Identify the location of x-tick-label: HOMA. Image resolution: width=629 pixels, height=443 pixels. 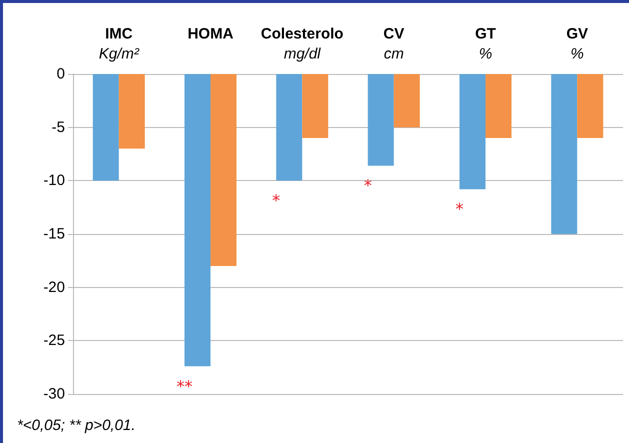
(211, 34).